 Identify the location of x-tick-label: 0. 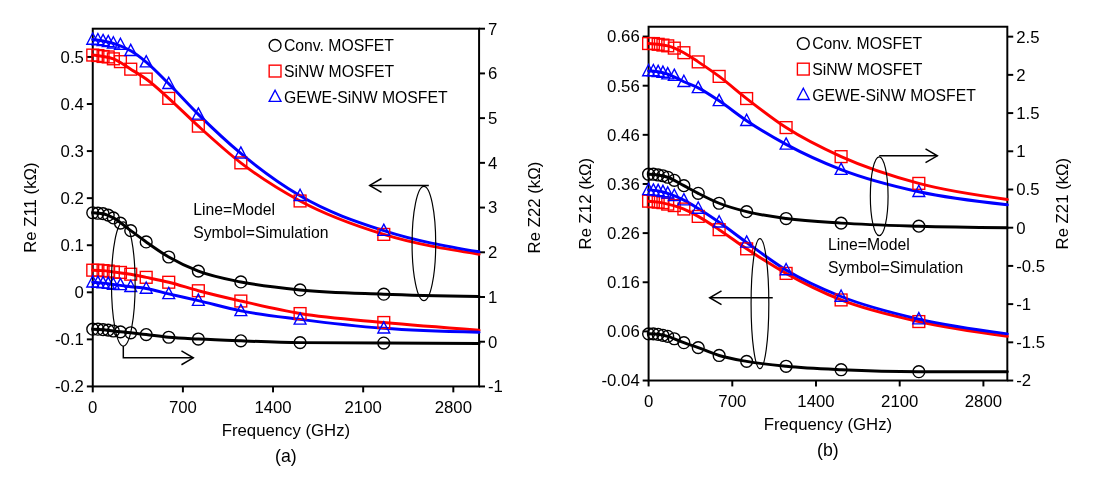
(648, 402).